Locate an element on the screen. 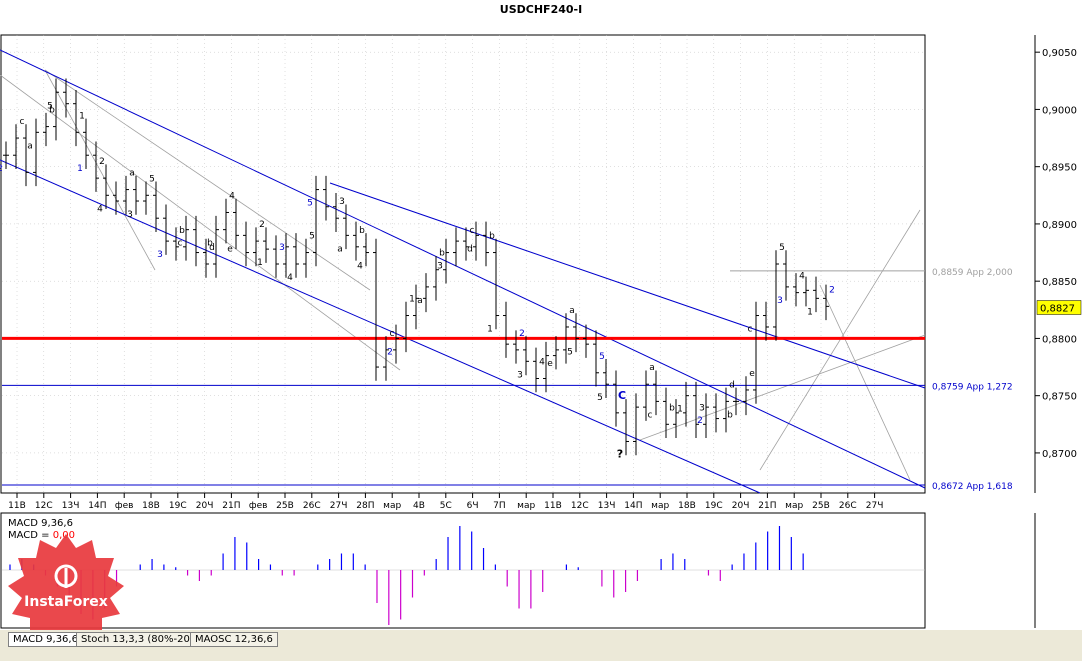 The width and height of the screenshot is (1082, 661). x-tick-label: 21П is located at coordinates (231, 506).